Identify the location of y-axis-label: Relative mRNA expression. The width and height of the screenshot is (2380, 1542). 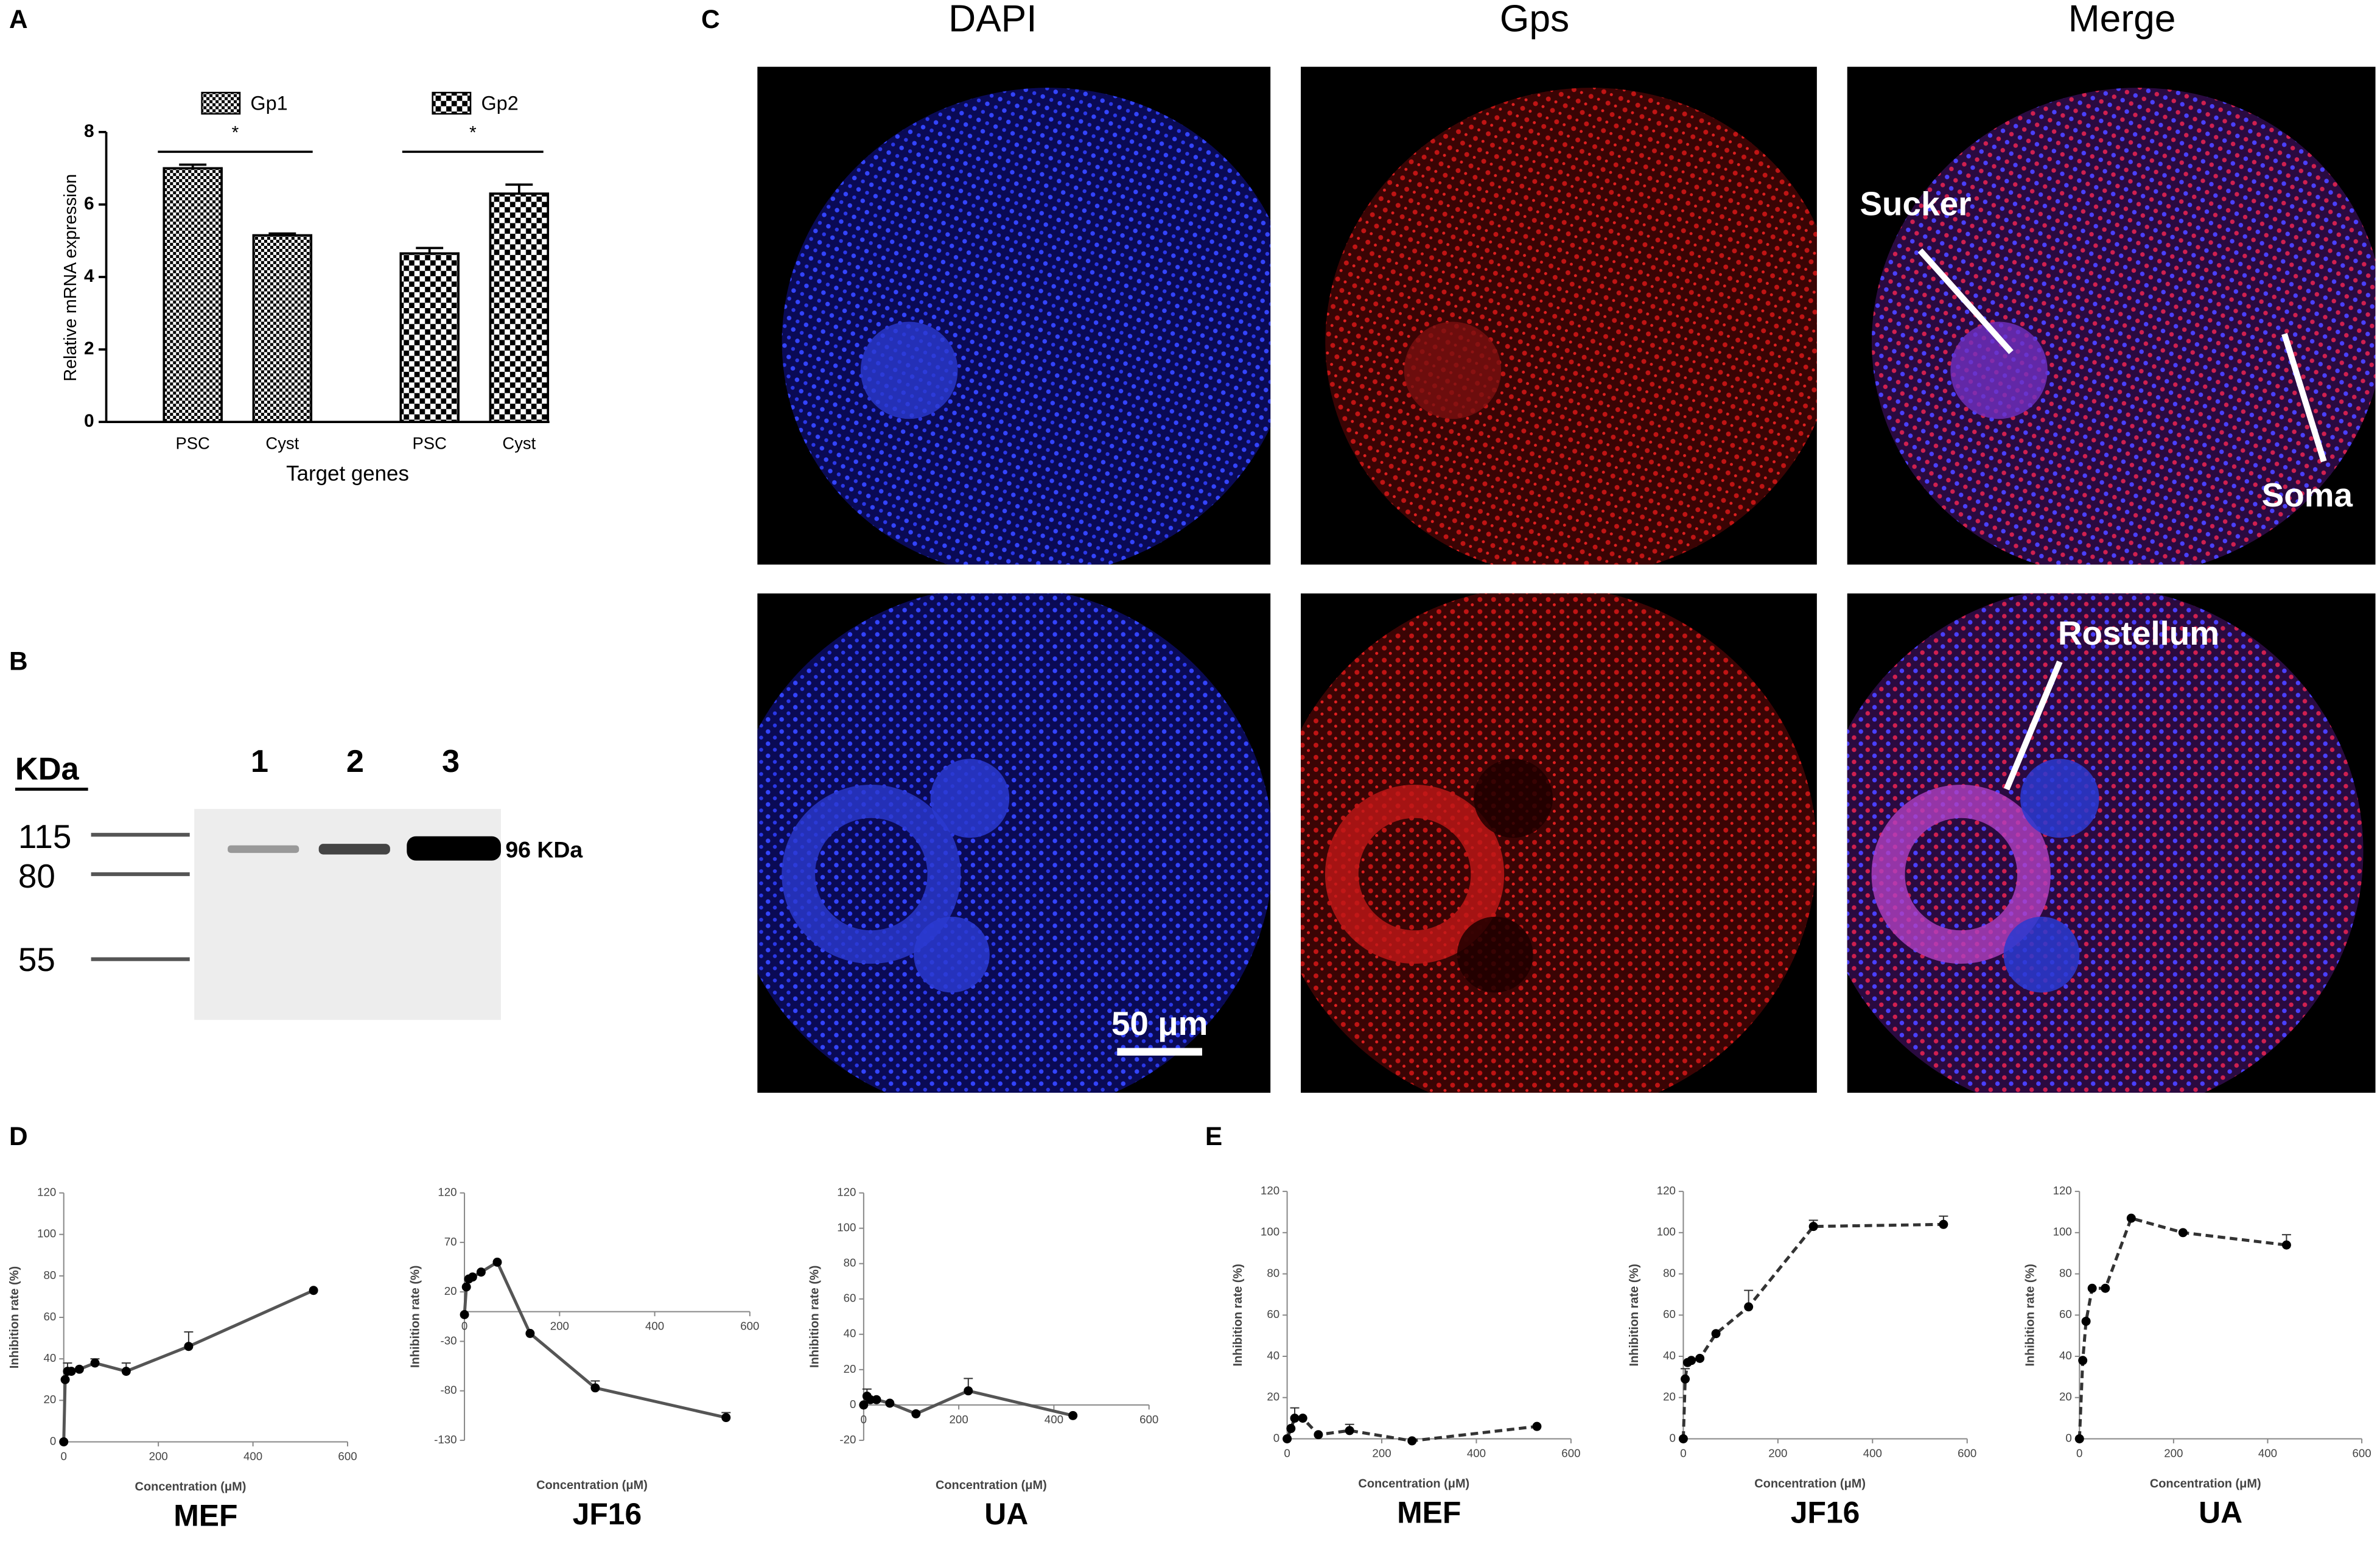
(70, 278).